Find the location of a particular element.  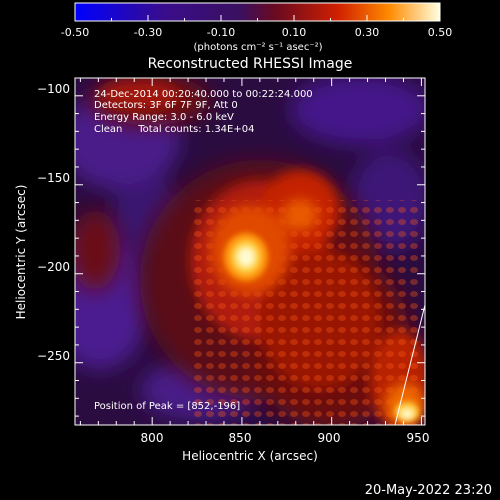

y-tick-label-minus250: −250 is located at coordinates (53, 356).